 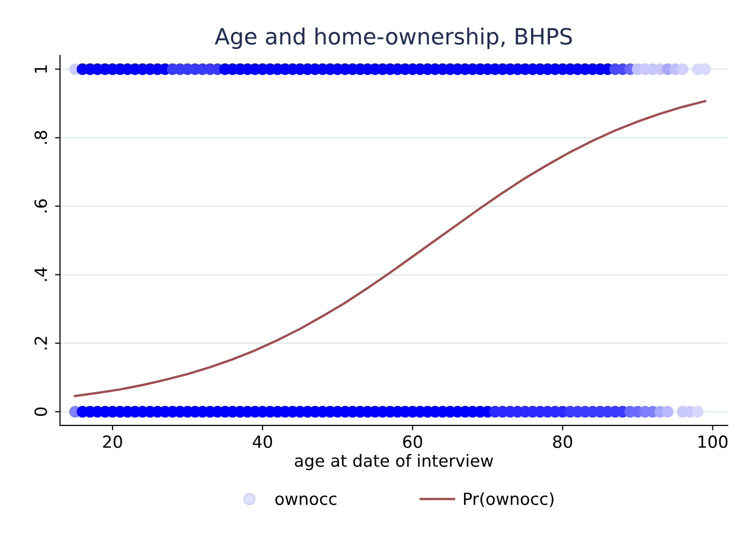 What do you see at coordinates (393, 38) in the screenshot?
I see `chart-title: Age and home-ownership, BHPS` at bounding box center [393, 38].